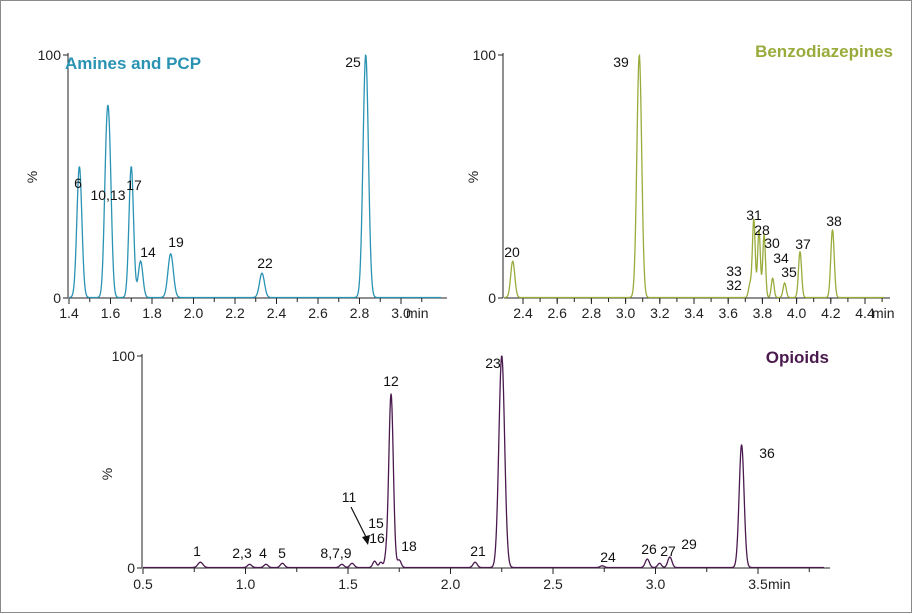 This screenshot has height=614, width=913. What do you see at coordinates (781, 258) in the screenshot?
I see `peak-label-34: 34` at bounding box center [781, 258].